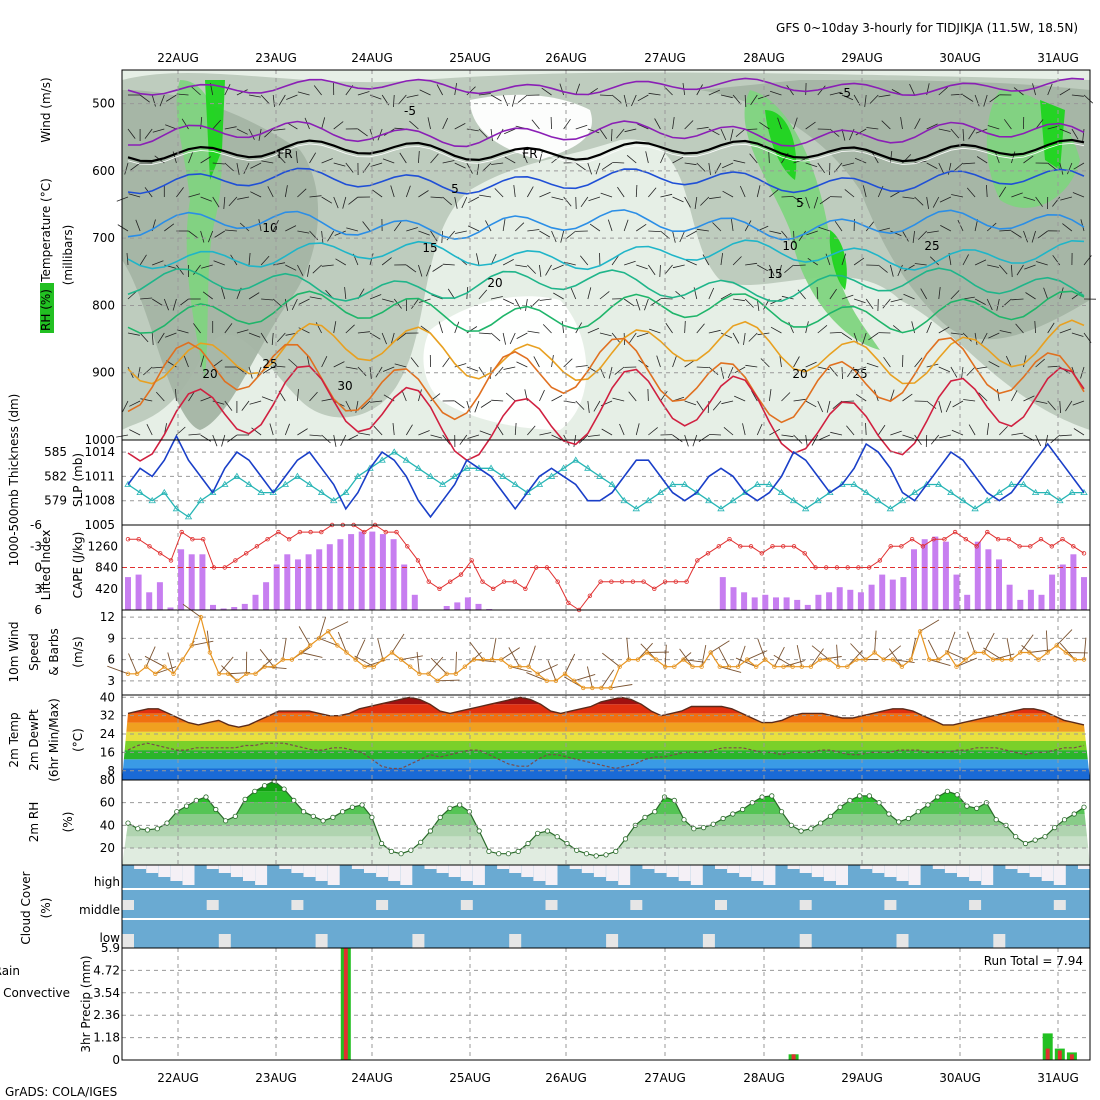  What do you see at coordinates (372, 58) in the screenshot?
I see `date-label-top: 24AUG` at bounding box center [372, 58].